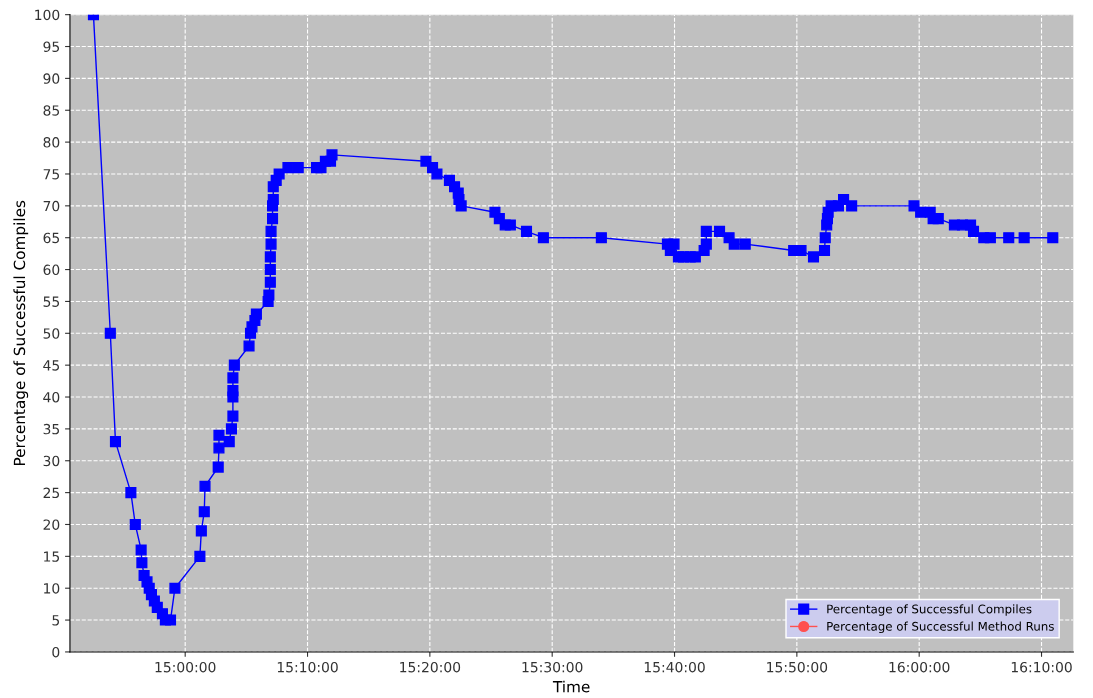 The image size is (1093, 698). Describe the element at coordinates (51, 206) in the screenshot. I see `y-tick-label: 70` at that location.